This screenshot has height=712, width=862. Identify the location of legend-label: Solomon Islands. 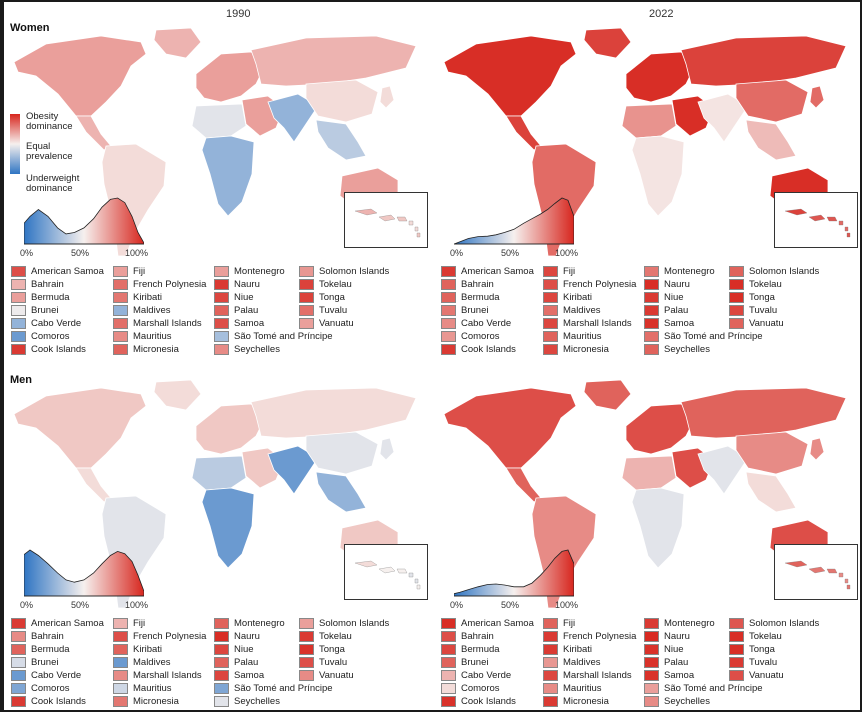
(354, 271).